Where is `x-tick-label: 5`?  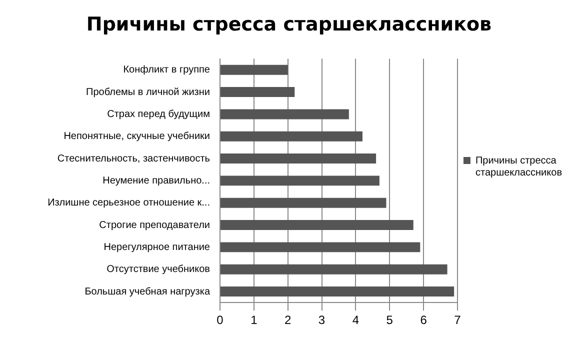
x-tick-label: 5 is located at coordinates (390, 320).